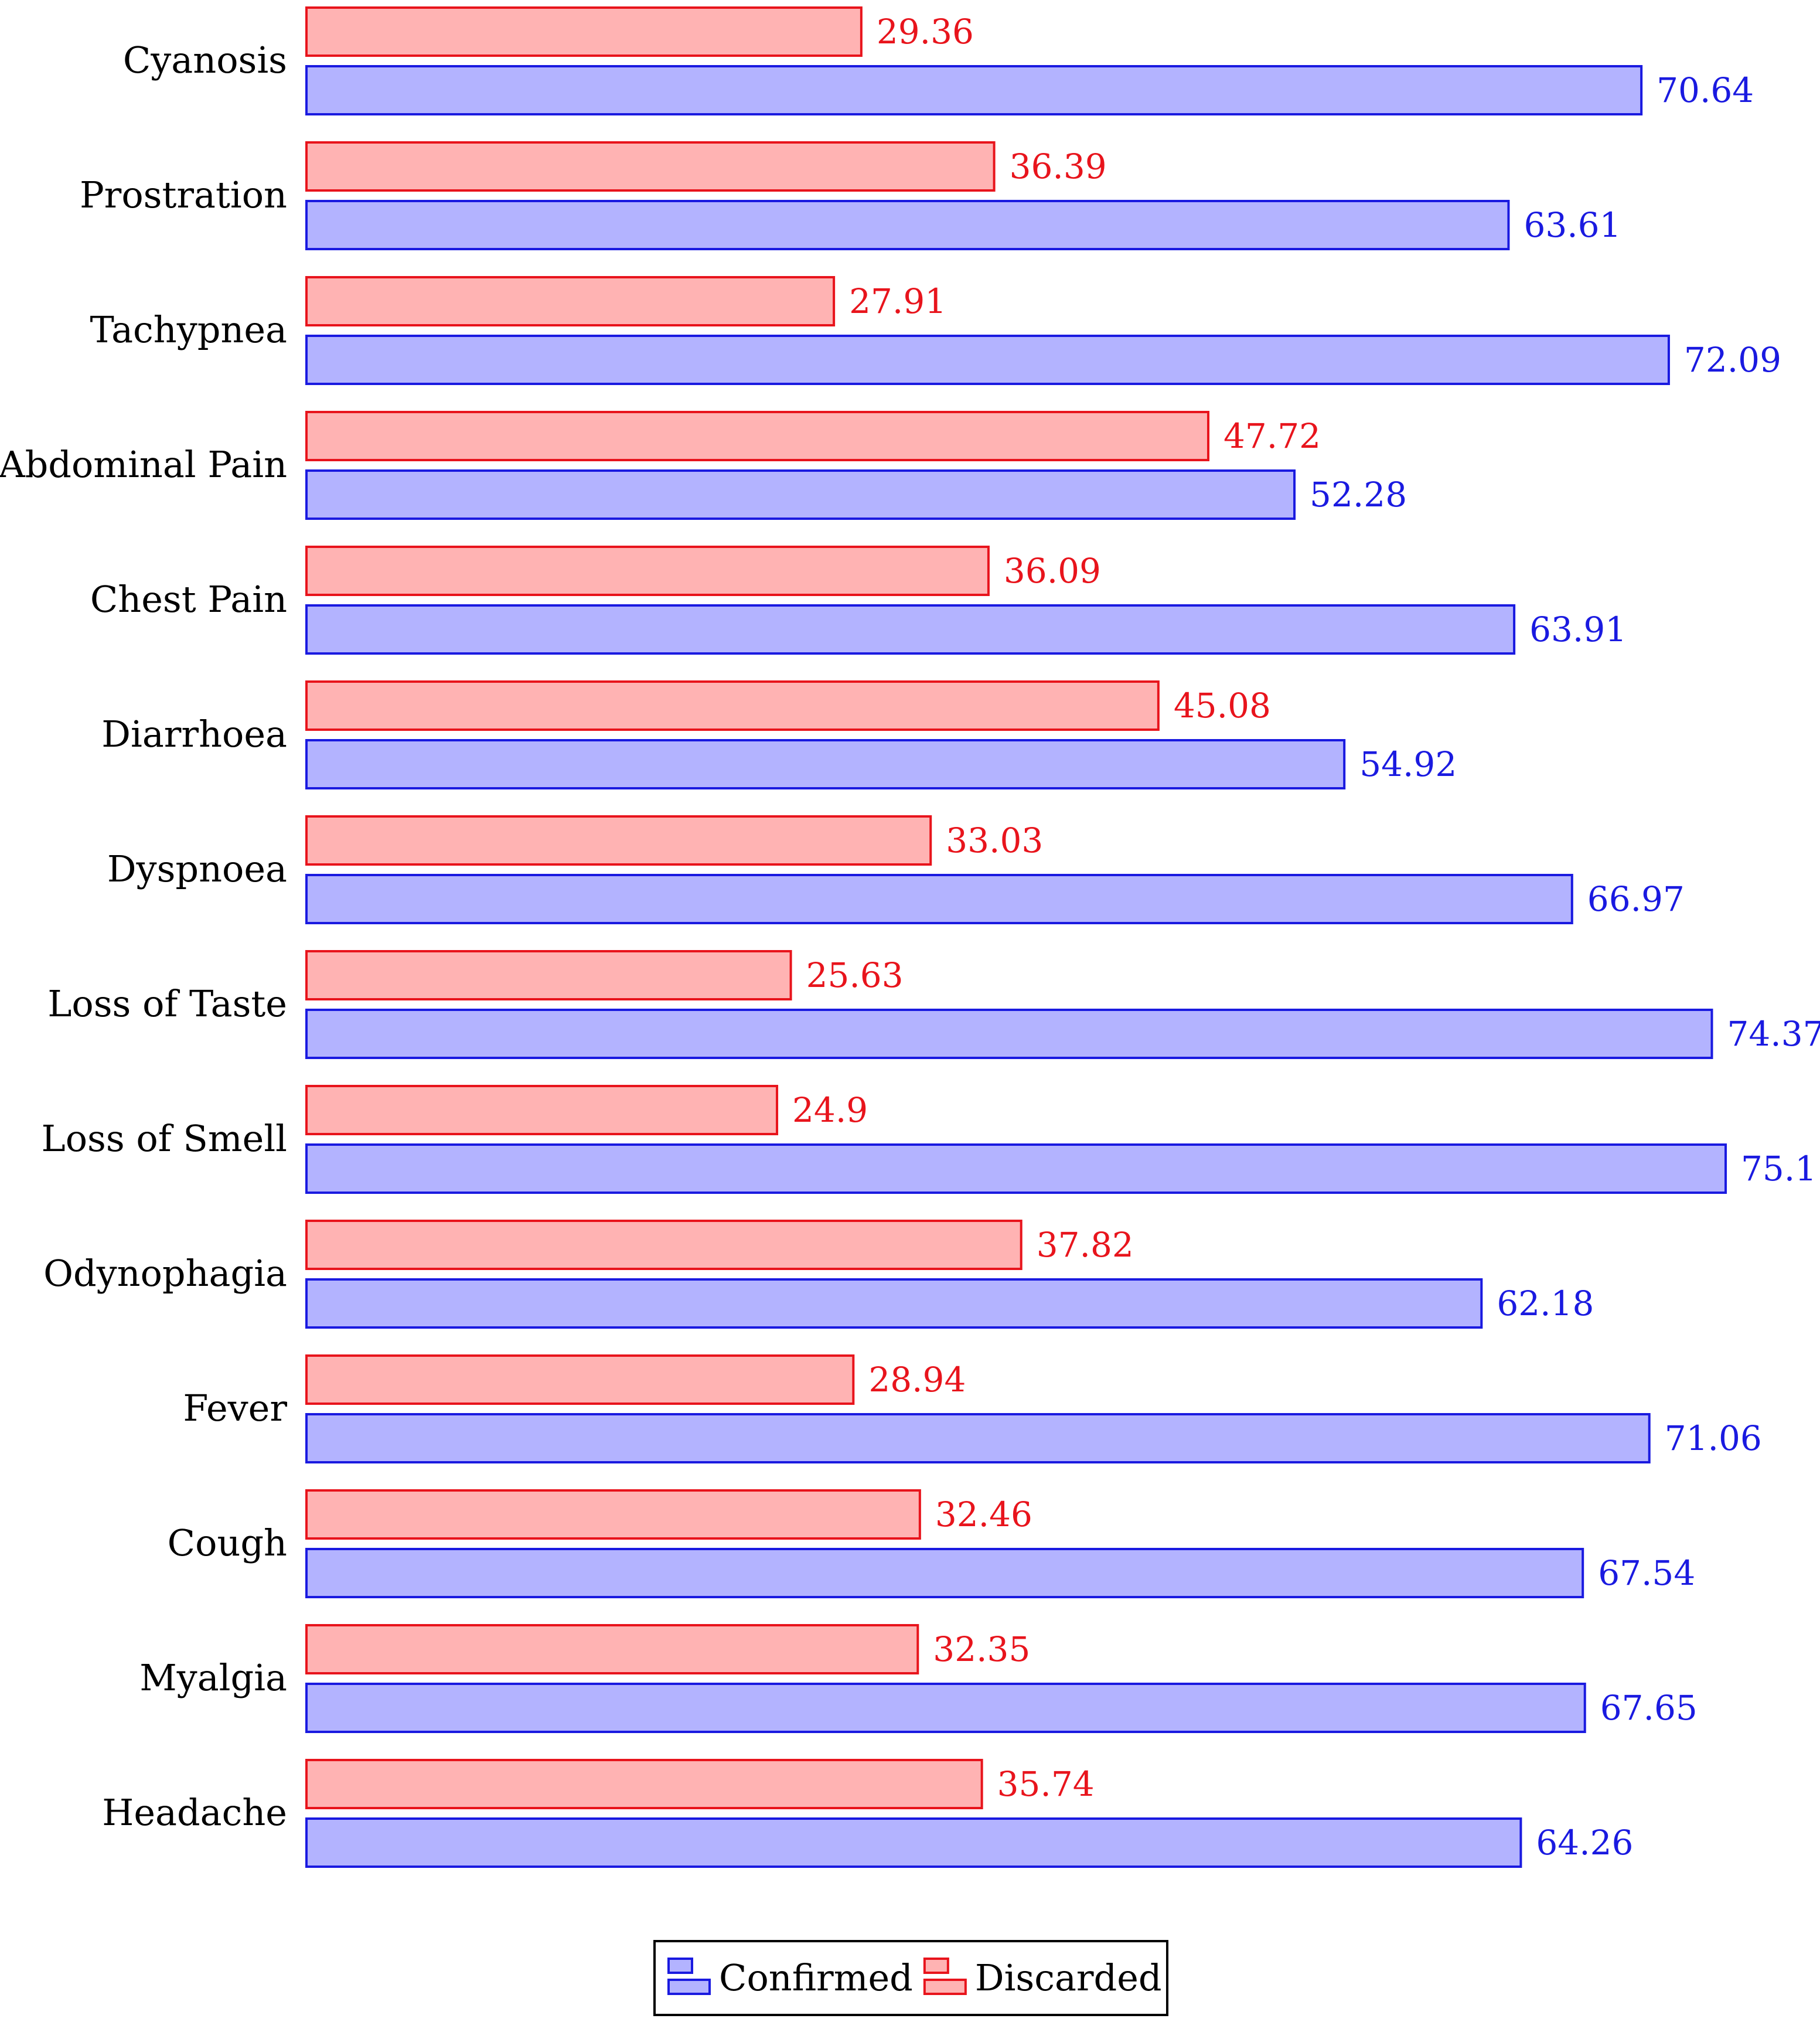 This screenshot has width=1820, height=2022. I want to click on value-label-discarded: 27.91, so click(897, 301).